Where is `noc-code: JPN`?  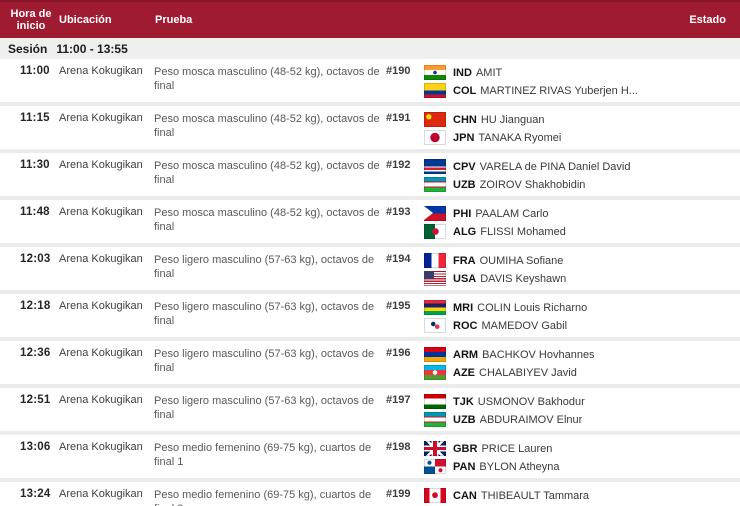
noc-code: JPN is located at coordinates (464, 137).